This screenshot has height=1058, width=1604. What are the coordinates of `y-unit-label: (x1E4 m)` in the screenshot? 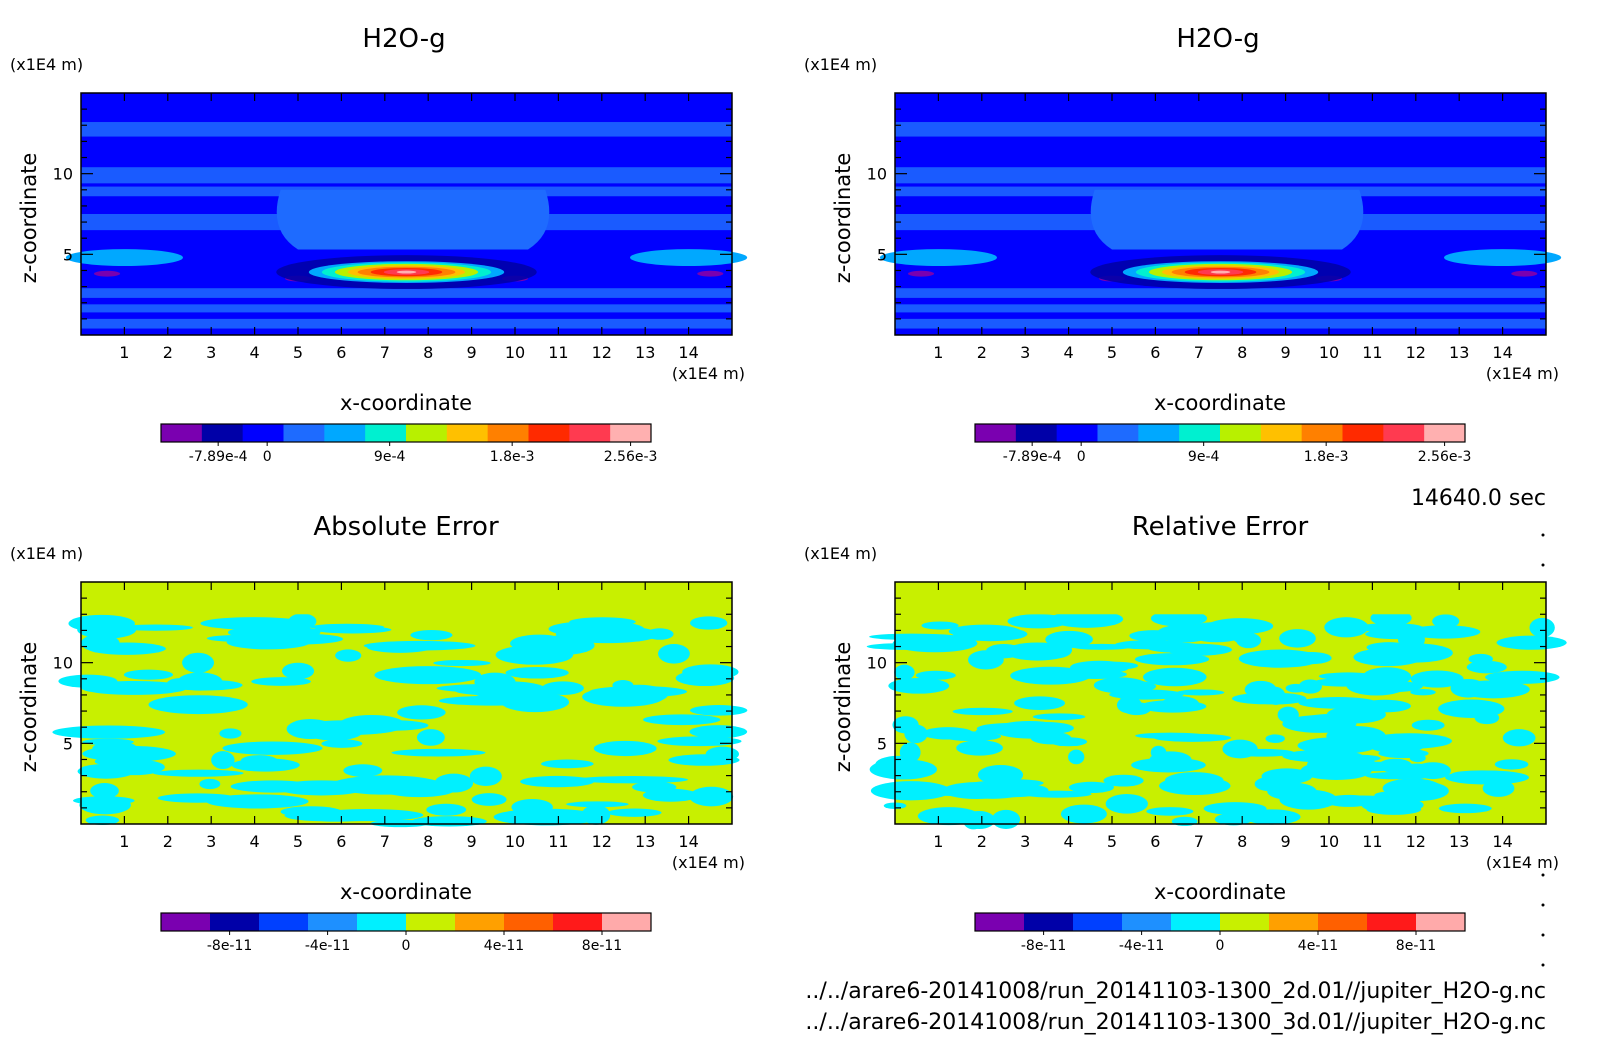 It's located at (840, 553).